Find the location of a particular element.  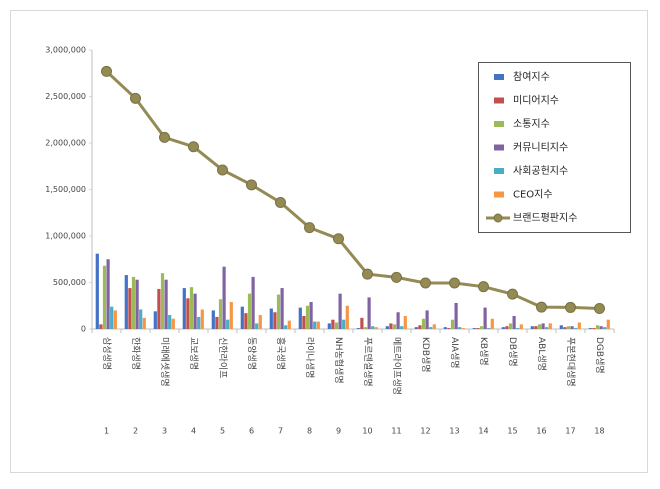

rank-label: 17 is located at coordinates (570, 431).